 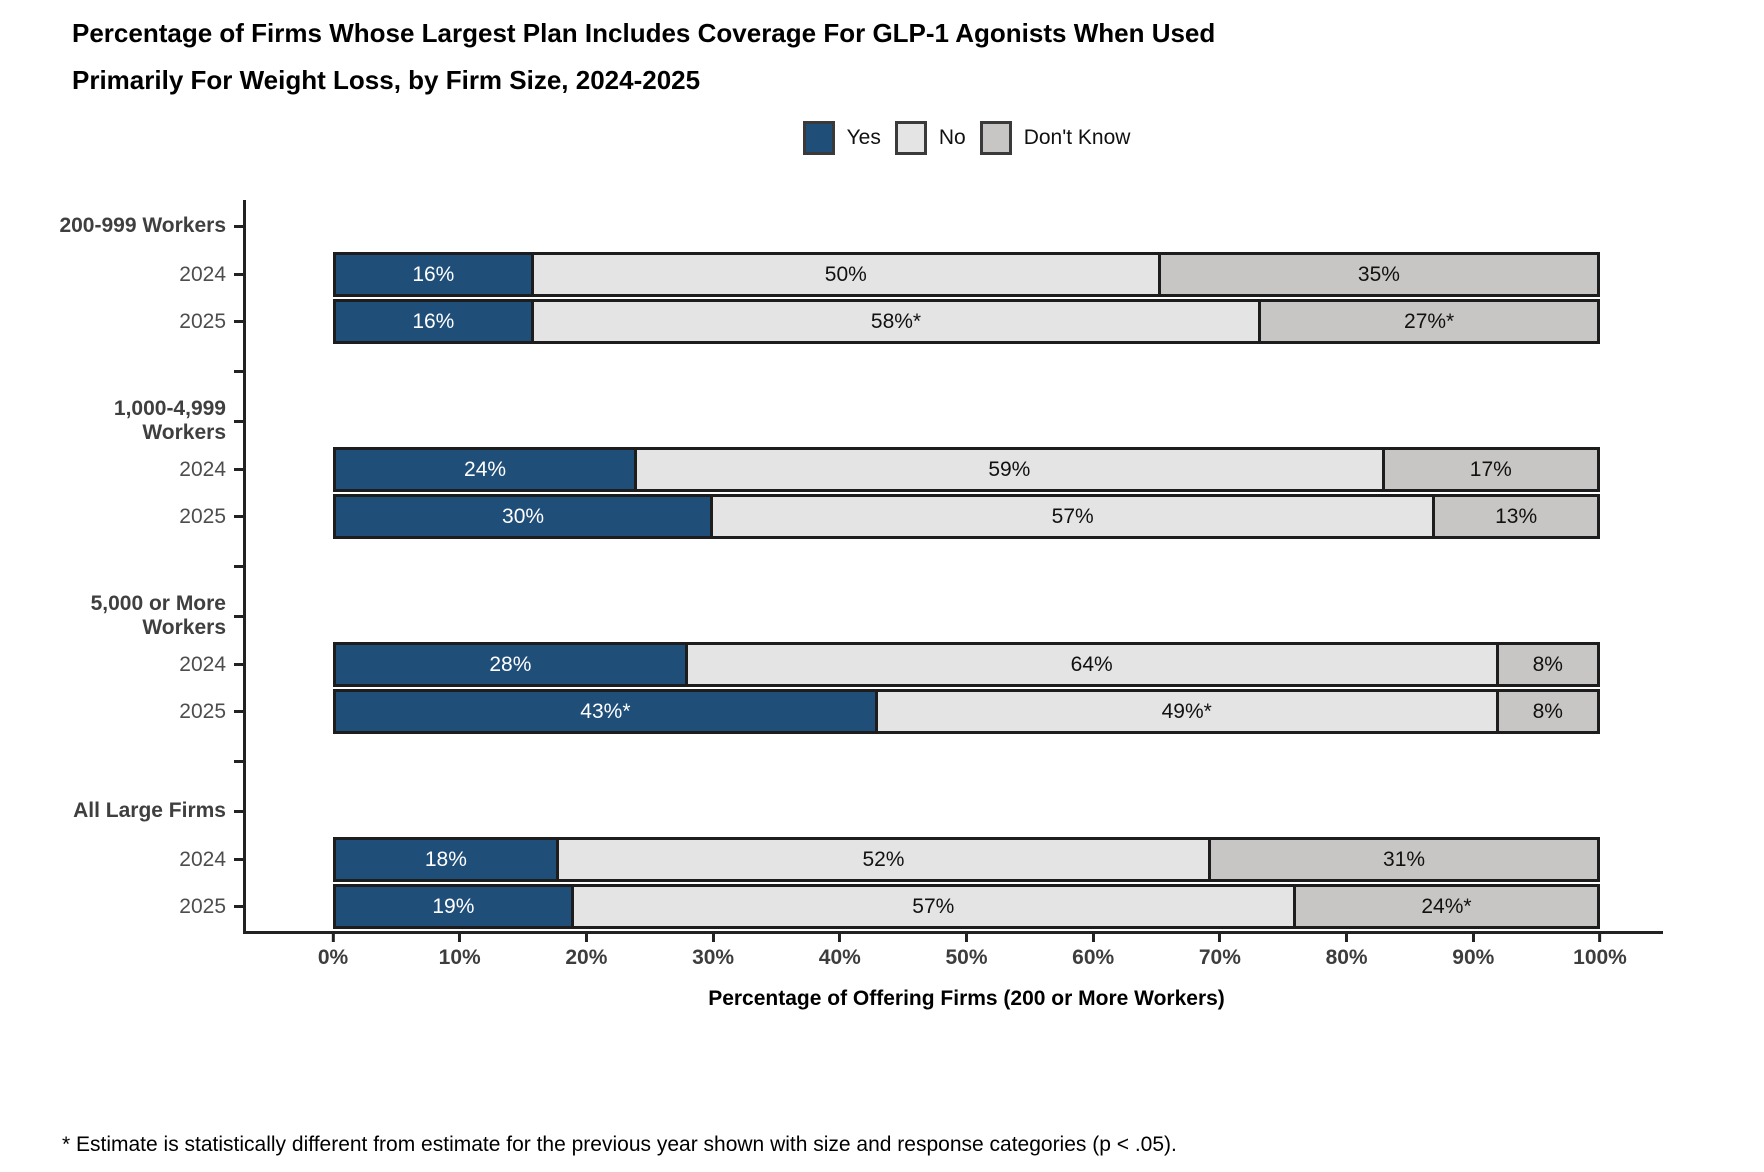 I want to click on bar-segment-dont-know: 13%, so click(x=1517, y=516).